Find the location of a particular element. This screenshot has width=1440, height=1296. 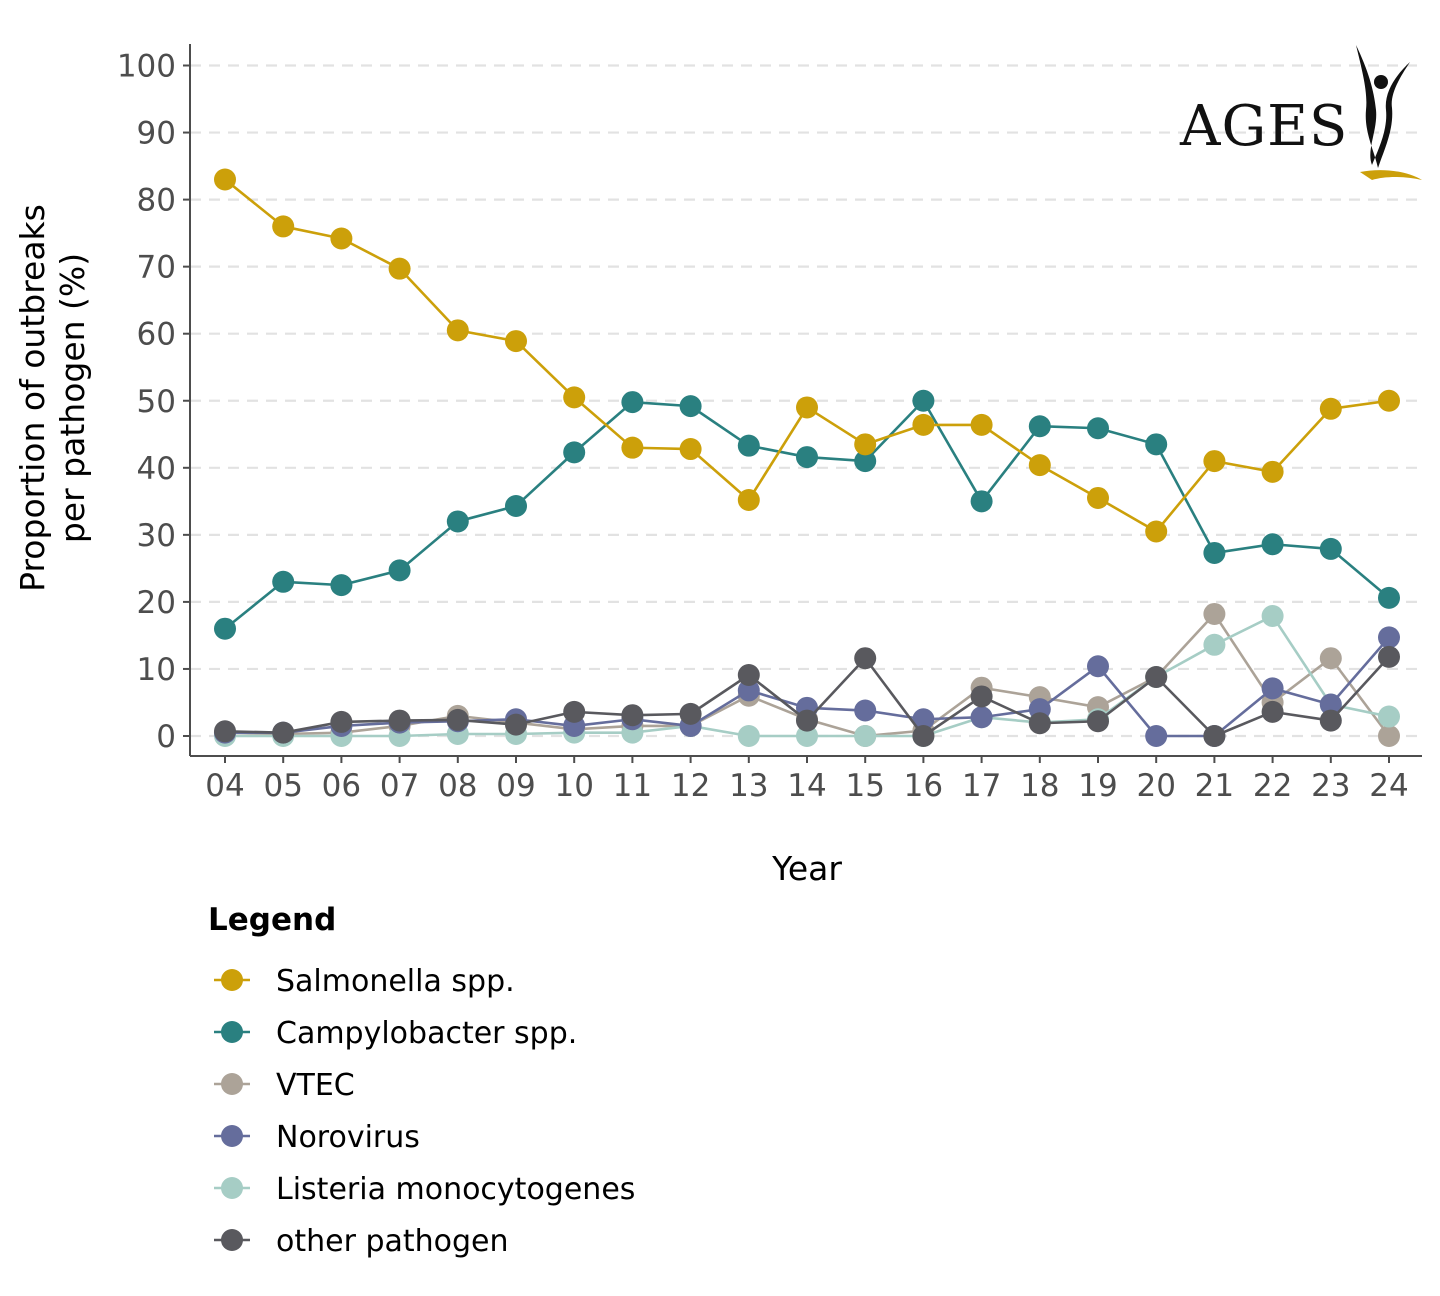

x-tick-label: 14 is located at coordinates (806, 786).